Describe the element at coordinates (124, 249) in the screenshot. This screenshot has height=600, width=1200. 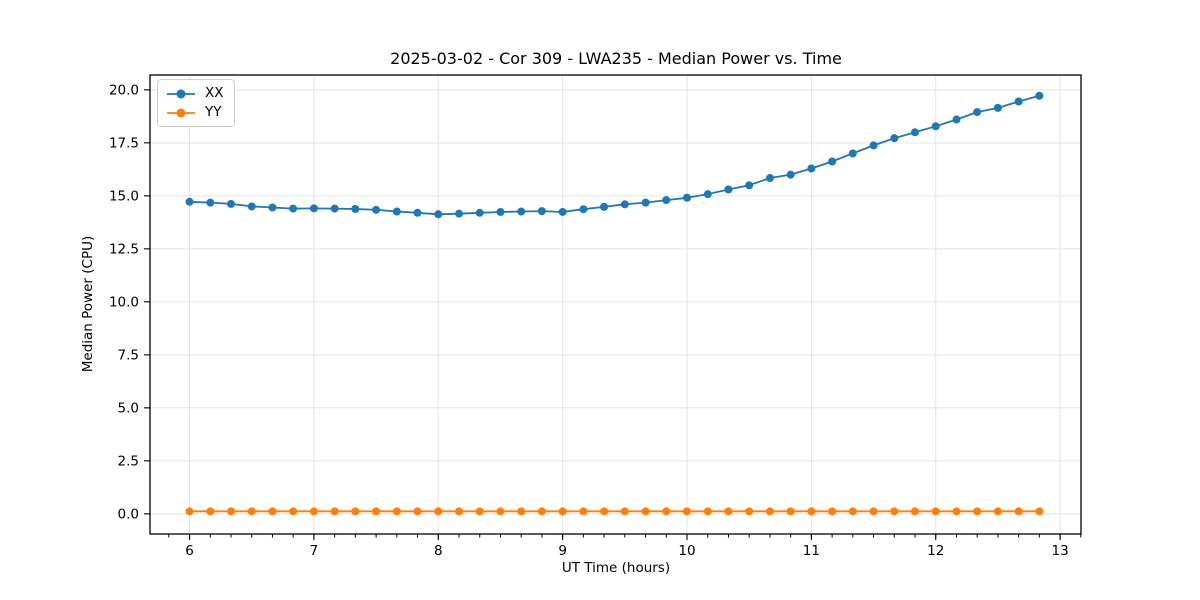
I see `y-tick-label: 12.5` at that location.